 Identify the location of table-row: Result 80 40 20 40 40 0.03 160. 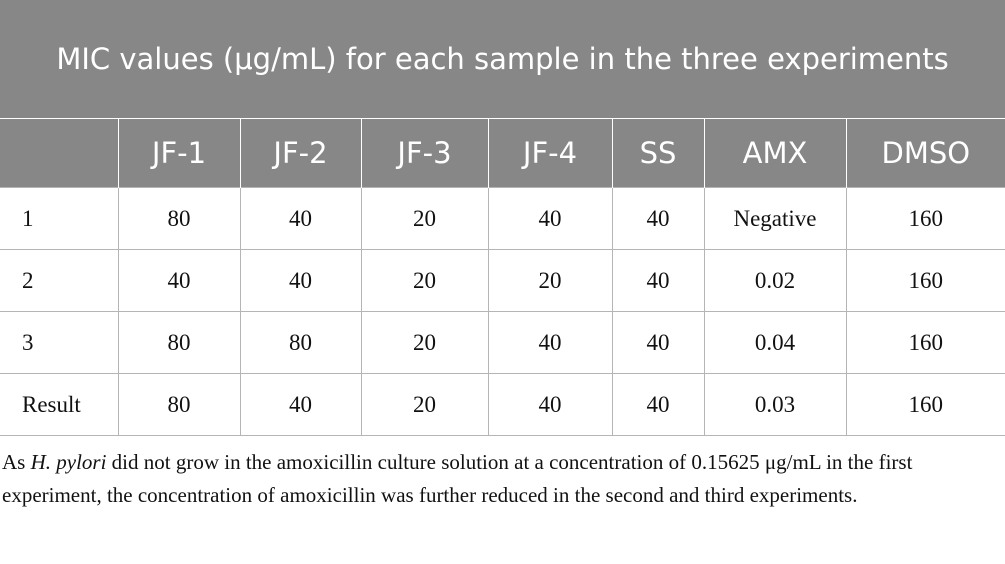
(502, 404).